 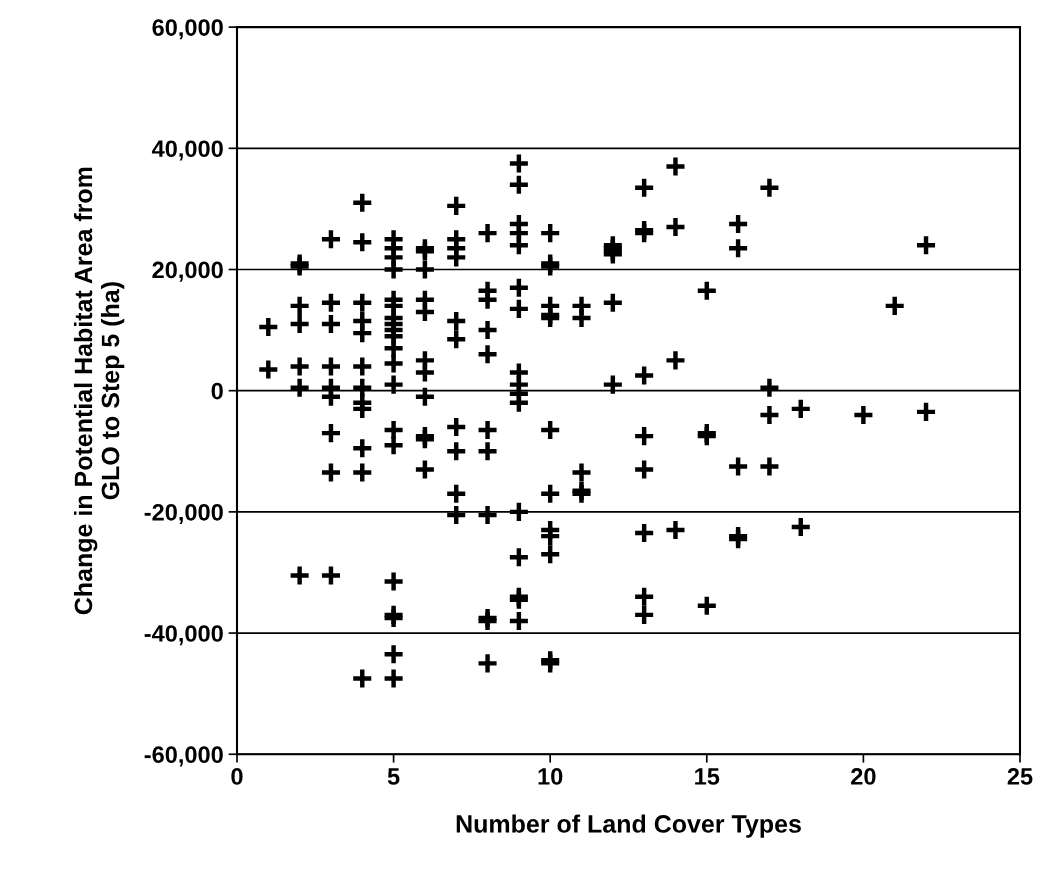 I want to click on x-tick-label: 20, so click(x=863, y=776).